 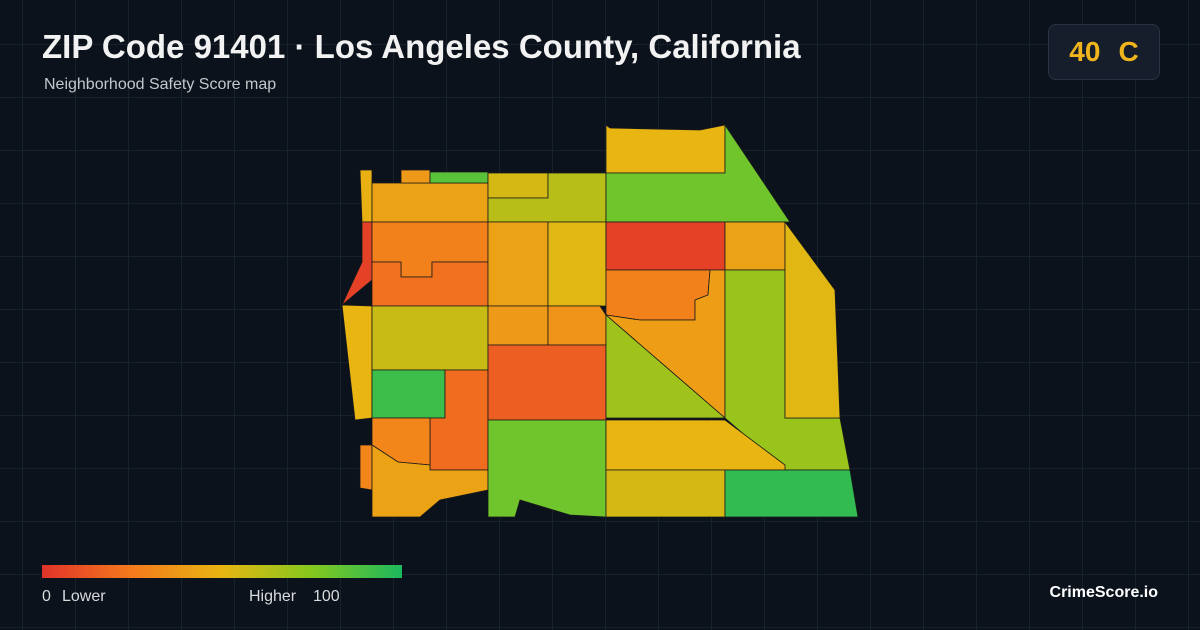 I want to click on legend-min: 0, so click(x=46, y=596).